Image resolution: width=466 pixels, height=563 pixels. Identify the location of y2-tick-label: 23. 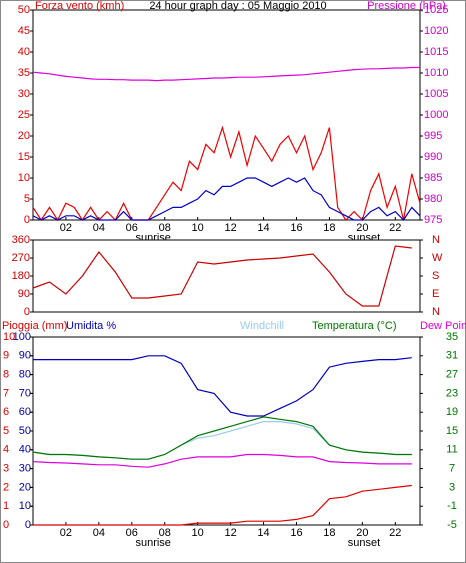
(452, 393).